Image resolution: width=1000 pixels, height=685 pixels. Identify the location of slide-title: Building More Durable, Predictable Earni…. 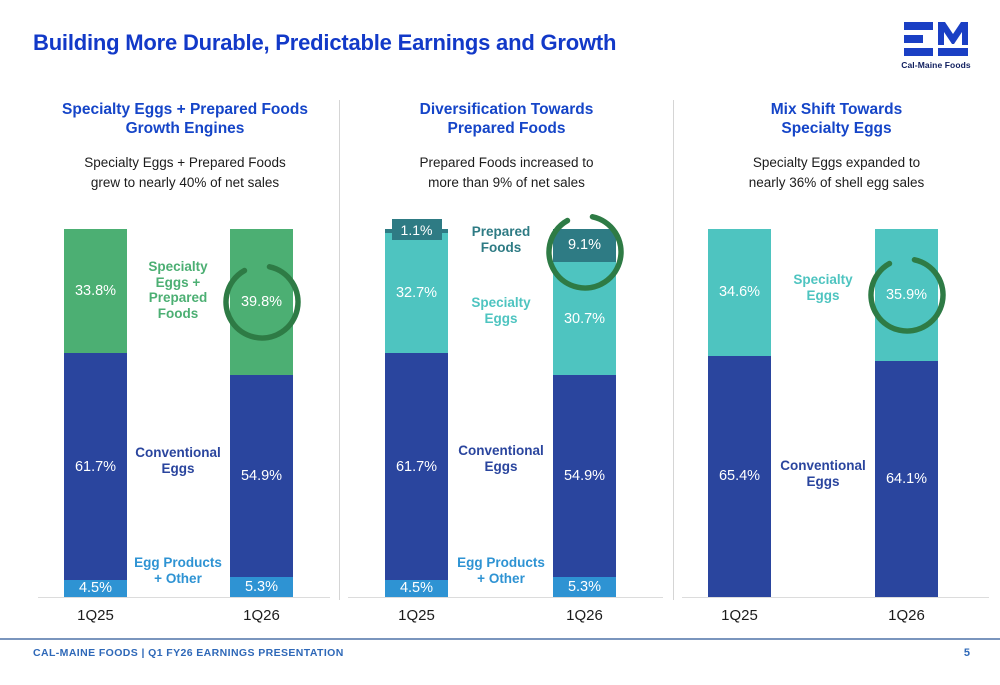
(325, 42).